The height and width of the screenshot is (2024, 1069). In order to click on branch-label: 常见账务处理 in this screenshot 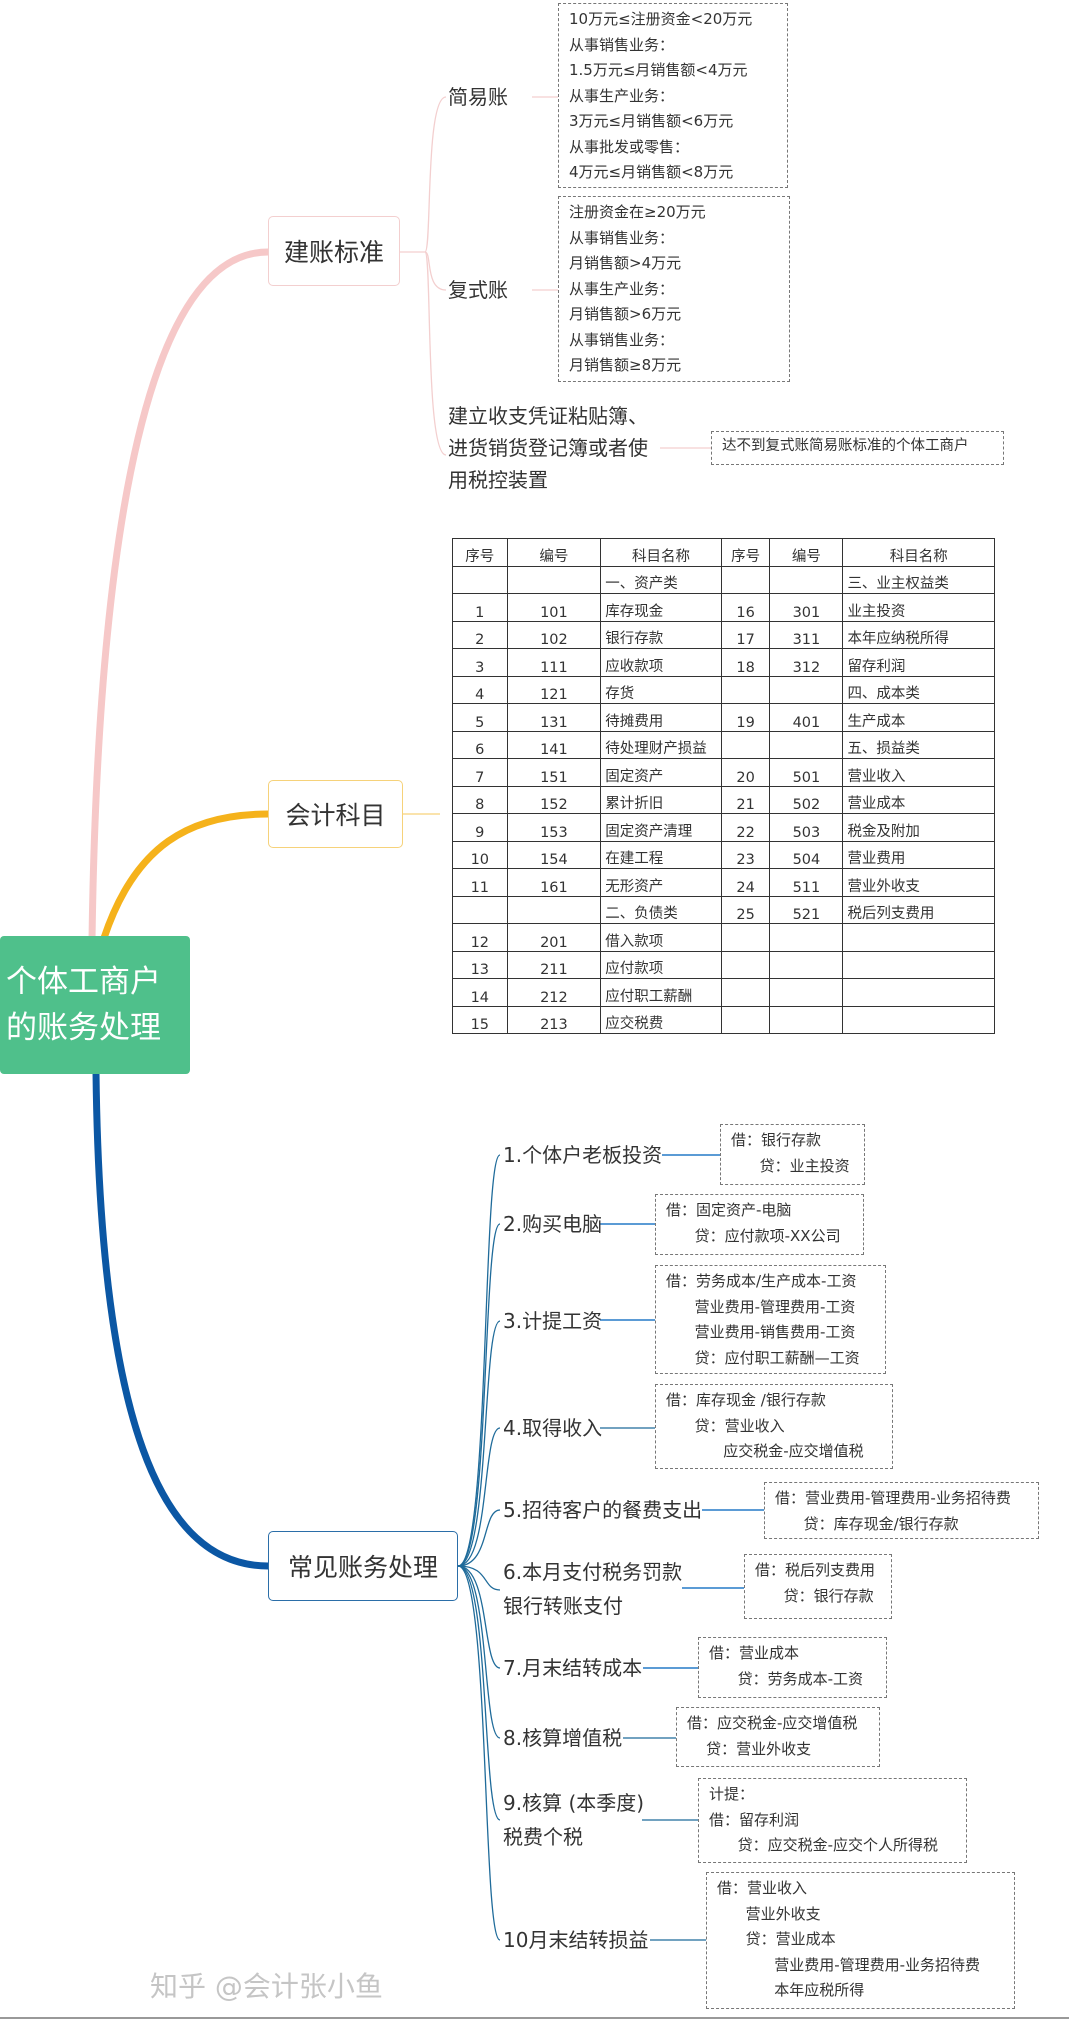, I will do `click(362, 1567)`.